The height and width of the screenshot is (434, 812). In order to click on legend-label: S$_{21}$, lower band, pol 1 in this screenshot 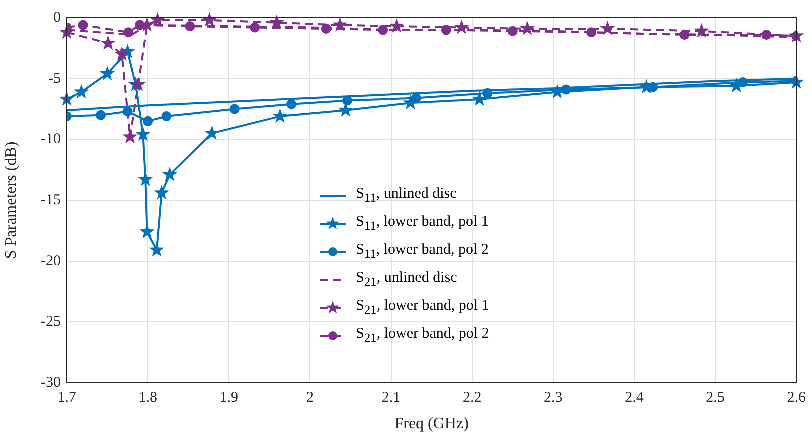, I will do `click(423, 308)`.